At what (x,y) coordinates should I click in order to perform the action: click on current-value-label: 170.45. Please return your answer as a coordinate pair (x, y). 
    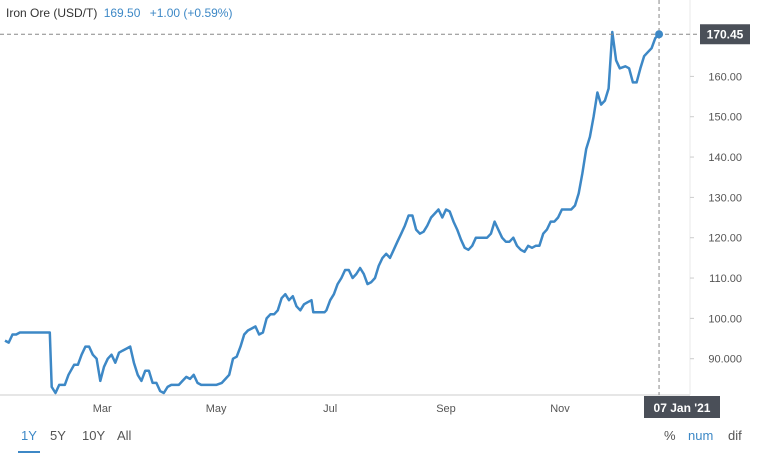
    Looking at the image, I should click on (725, 34).